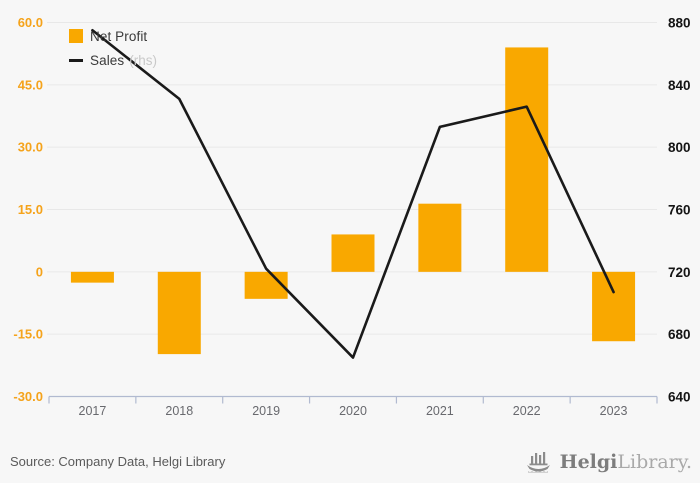 The image size is (700, 483). What do you see at coordinates (614, 306) in the screenshot?
I see `net-profit-bar-2023` at bounding box center [614, 306].